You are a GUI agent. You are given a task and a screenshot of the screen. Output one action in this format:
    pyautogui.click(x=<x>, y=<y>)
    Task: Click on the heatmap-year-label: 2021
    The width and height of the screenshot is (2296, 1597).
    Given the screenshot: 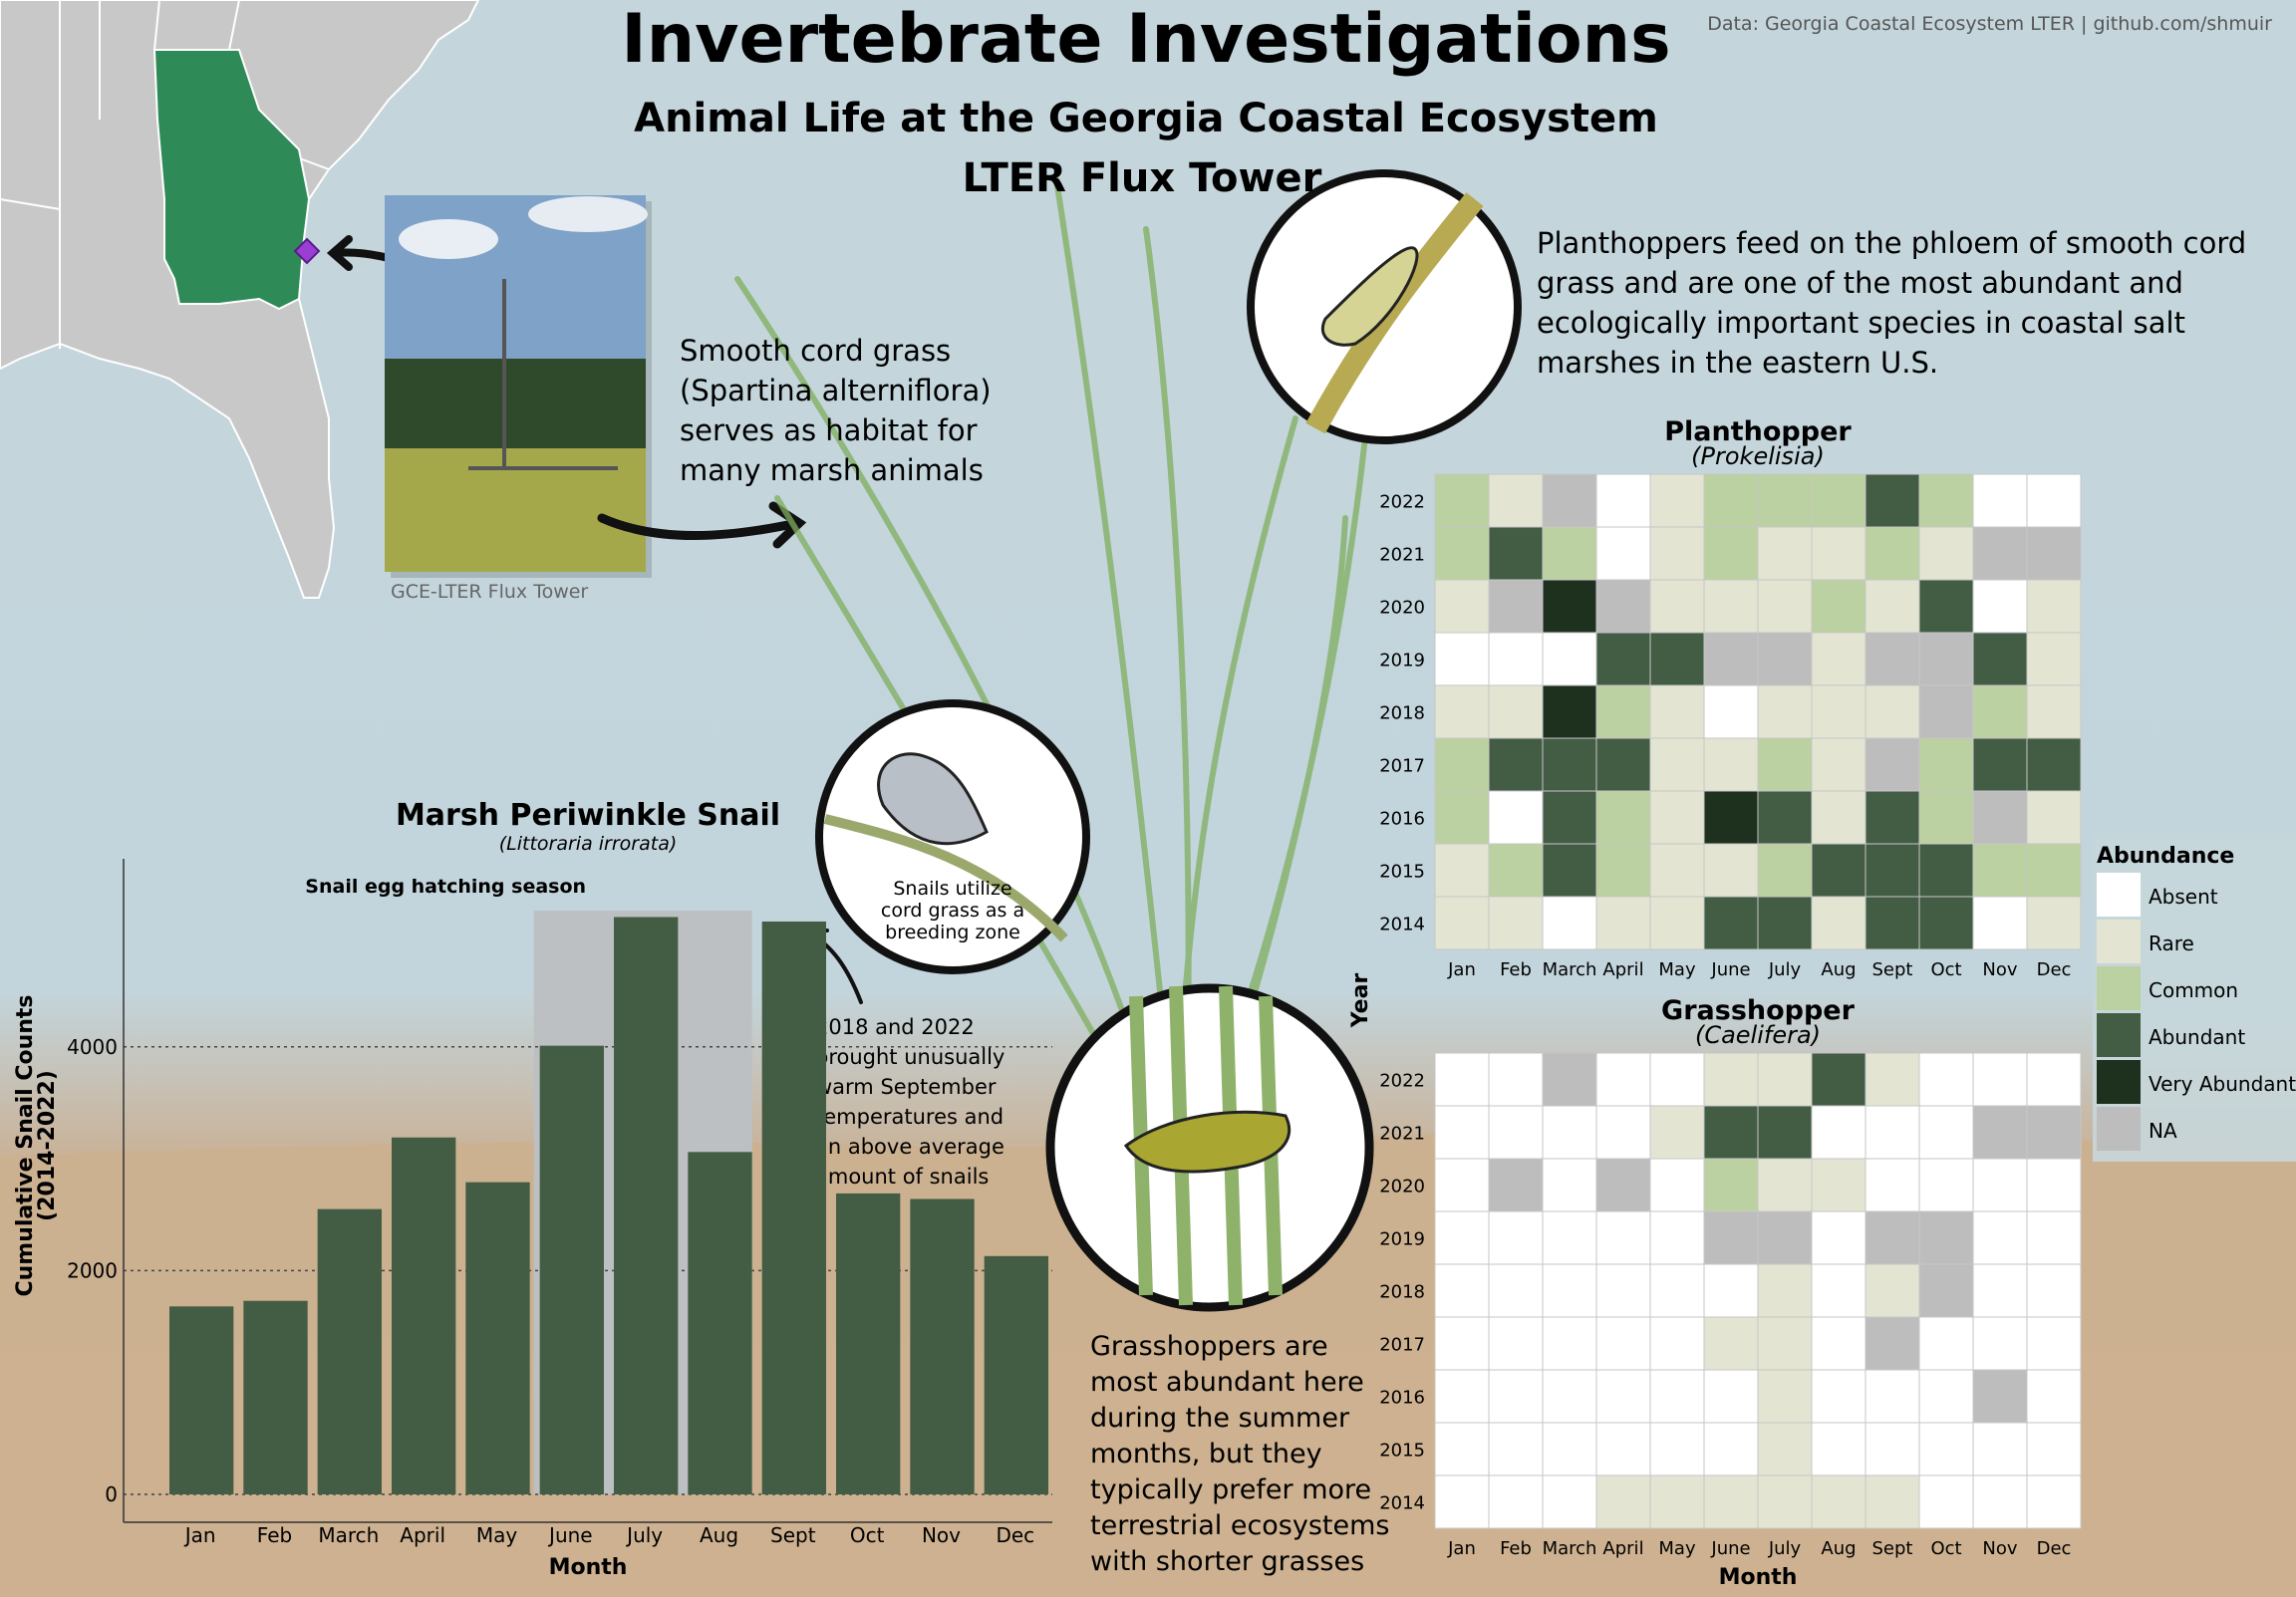 What is the action you would take?
    pyautogui.click(x=1402, y=555)
    